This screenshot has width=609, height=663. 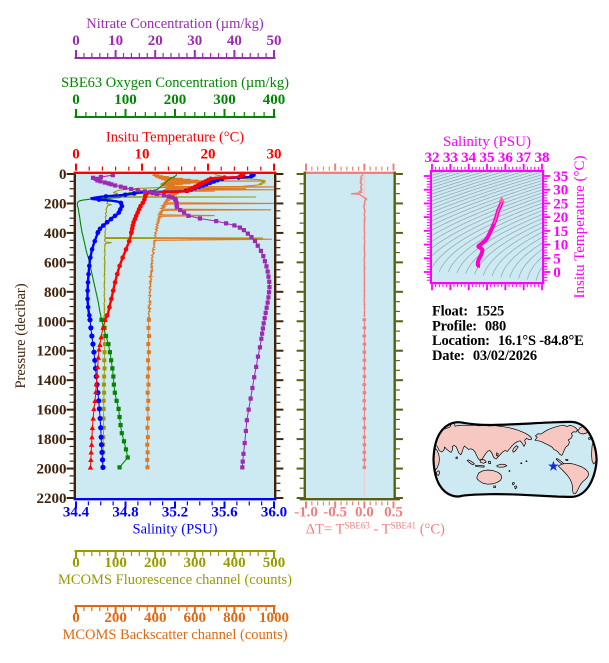 What do you see at coordinates (155, 41) in the screenshot?
I see `nitrate-tick-label: 20` at bounding box center [155, 41].